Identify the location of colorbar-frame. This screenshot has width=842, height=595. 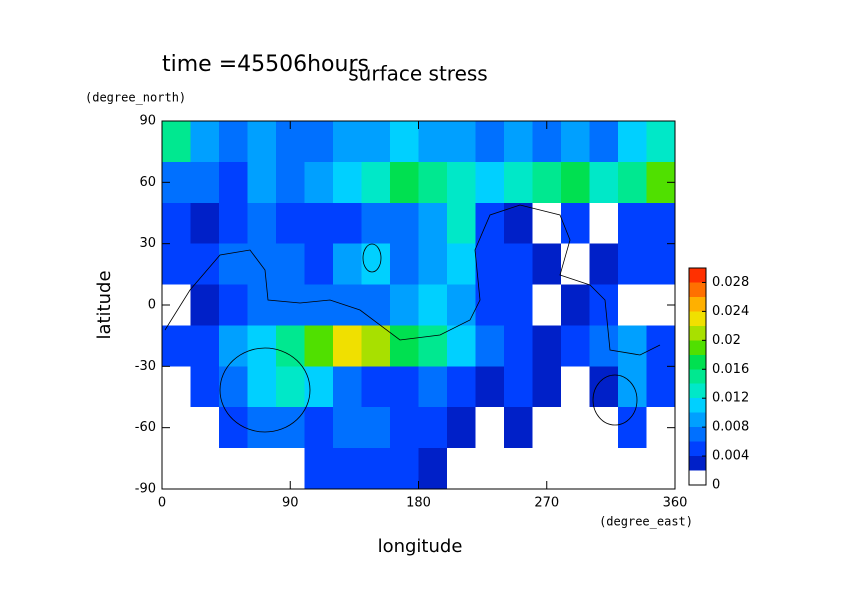
(697, 376).